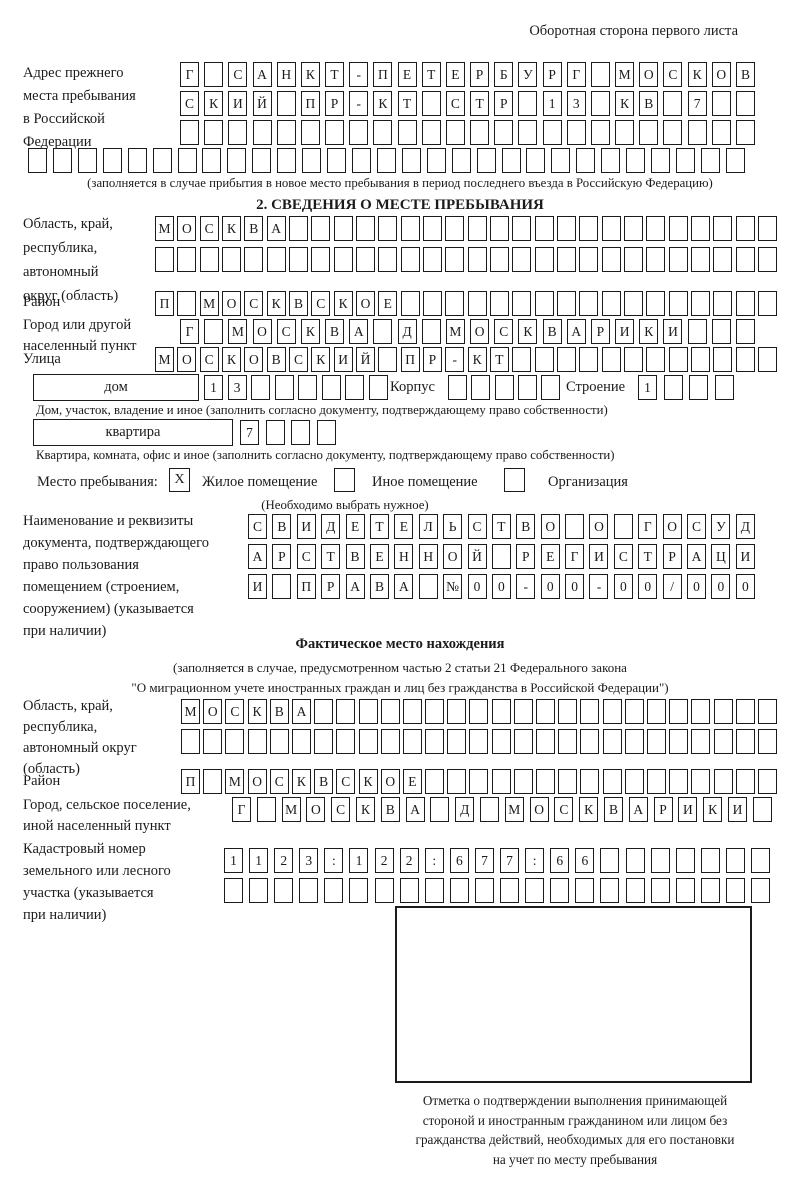  I want to click on char-cell: 6, so click(560, 860).